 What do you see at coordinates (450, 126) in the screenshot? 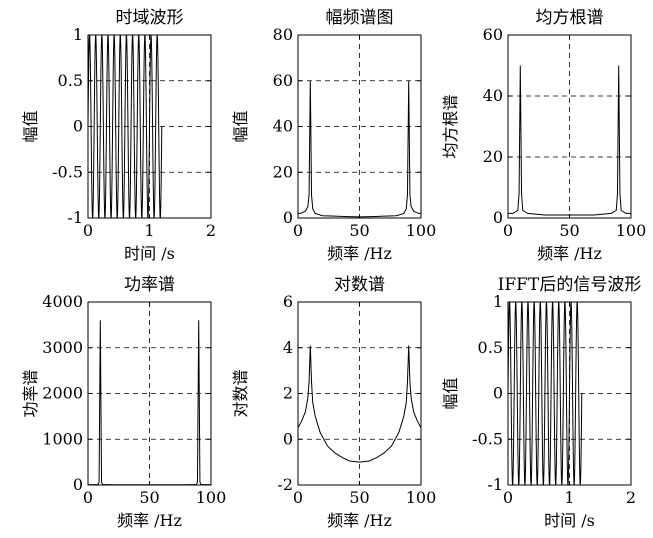
I see `y-axis-label: 均方根谱` at bounding box center [450, 126].